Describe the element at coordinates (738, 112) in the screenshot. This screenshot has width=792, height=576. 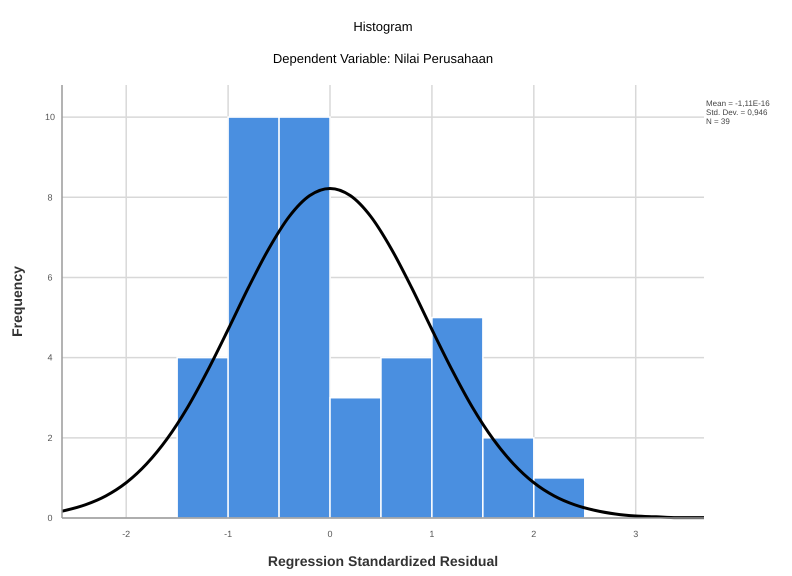
I see `text: Mean = -1,11E-16 Std. Dev. = 0,946 N = 39` at that location.